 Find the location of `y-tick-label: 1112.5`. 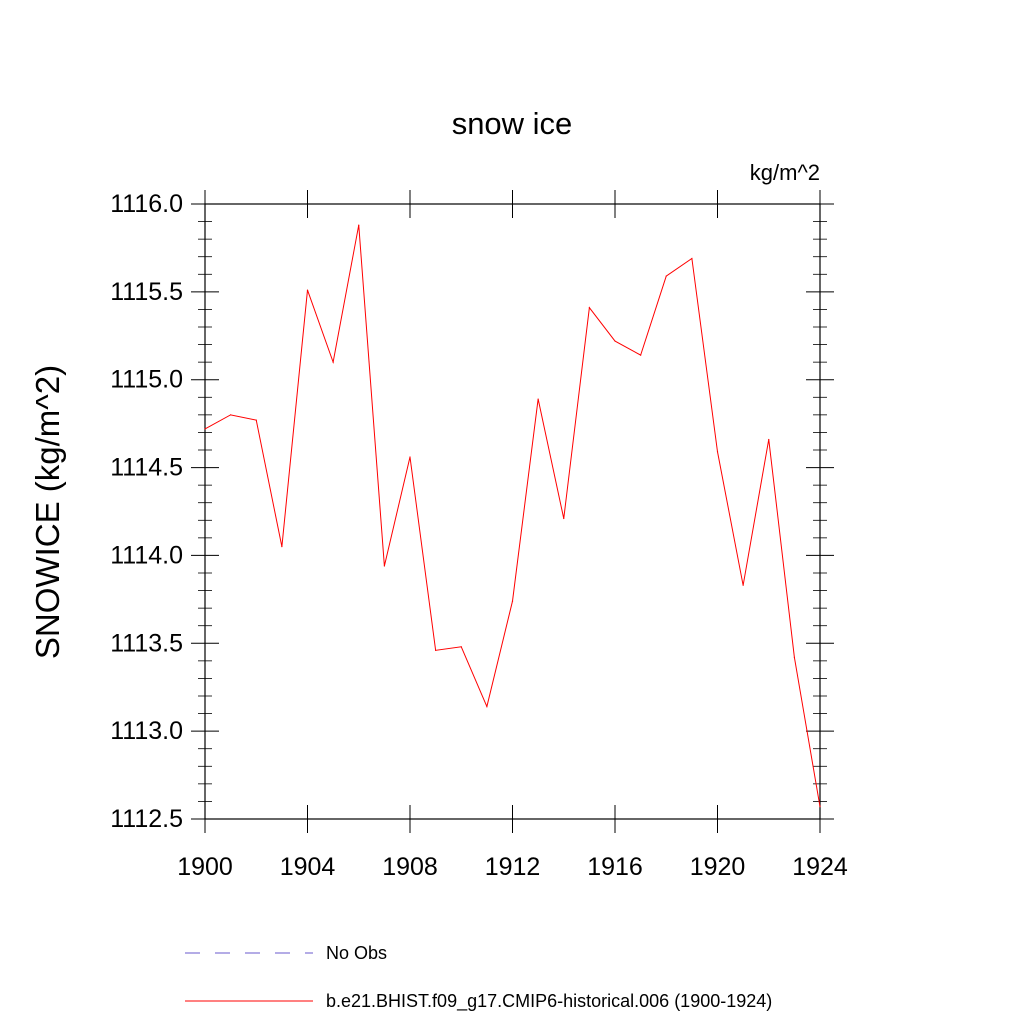

y-tick-label: 1112.5 is located at coordinates (146, 819).